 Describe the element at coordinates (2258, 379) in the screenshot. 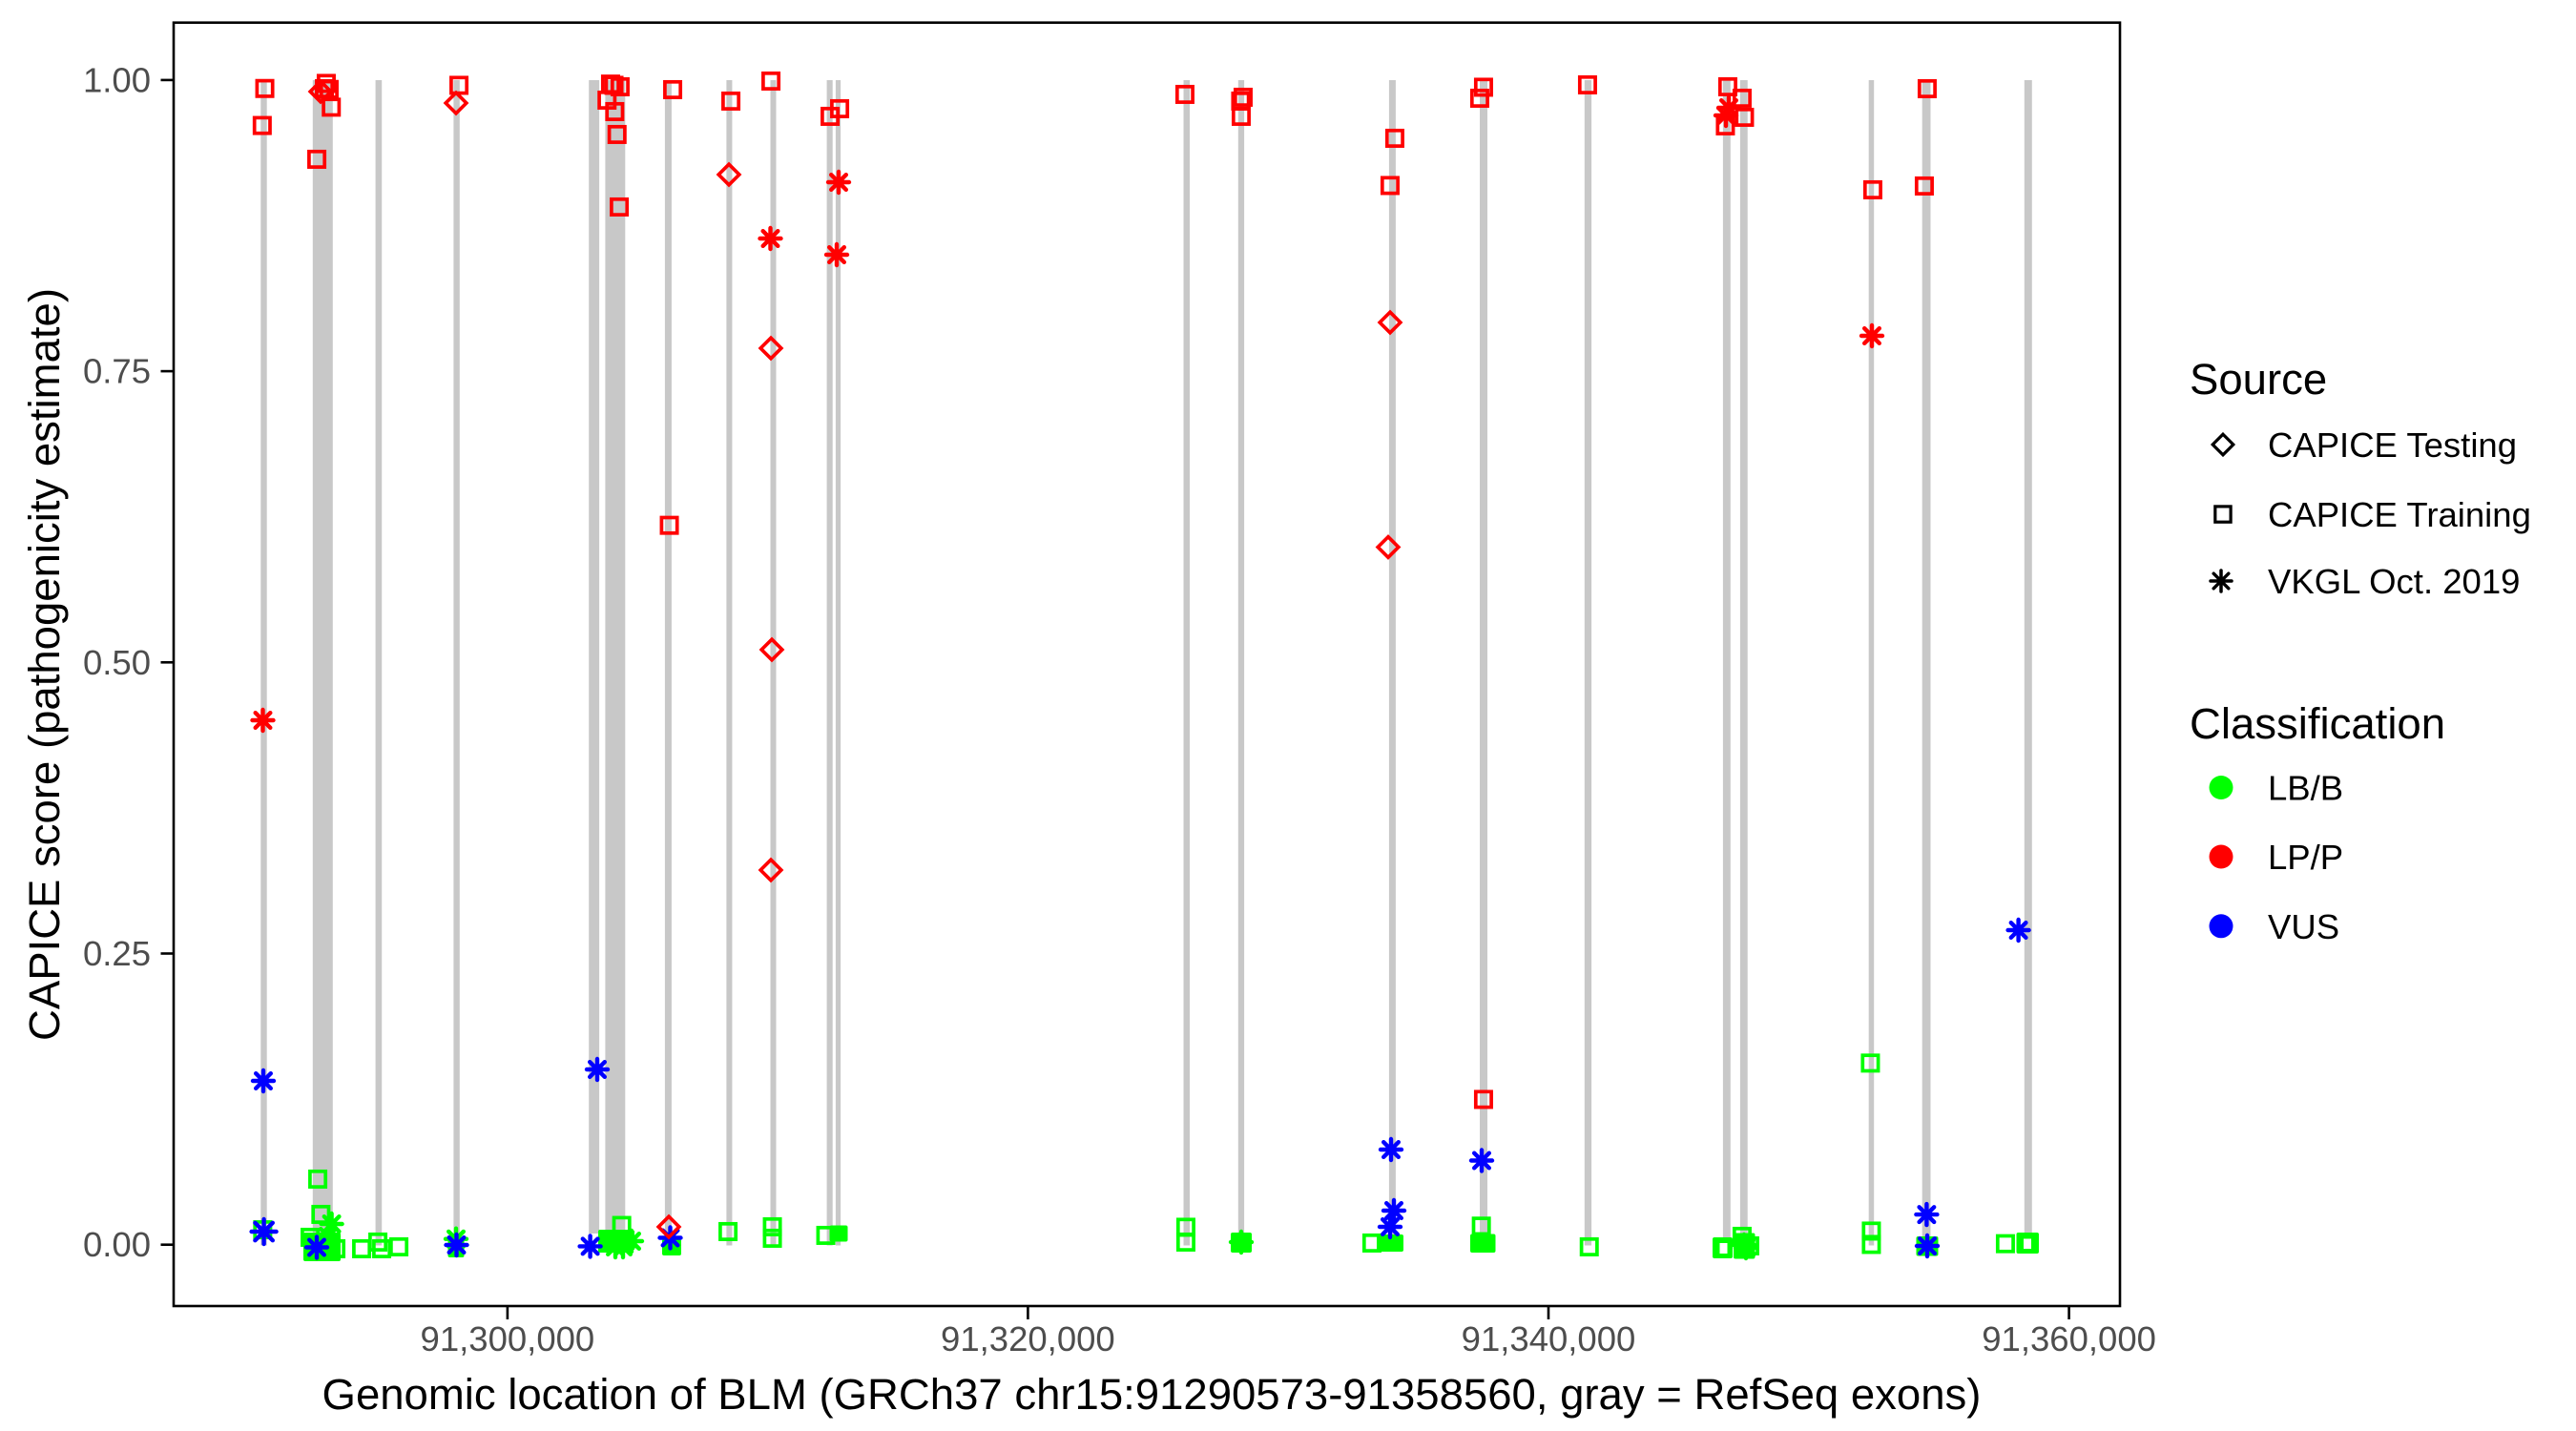

I see `svg-text: Source` at that location.